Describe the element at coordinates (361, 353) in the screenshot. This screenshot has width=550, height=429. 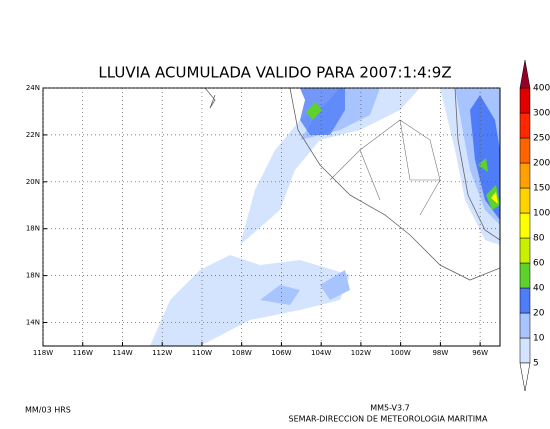
I see `lon-tick-label: 102W` at that location.